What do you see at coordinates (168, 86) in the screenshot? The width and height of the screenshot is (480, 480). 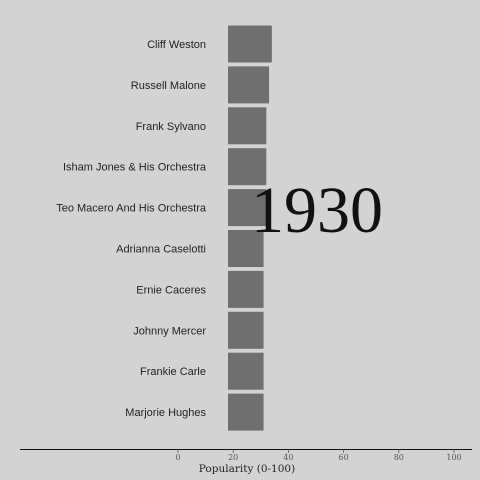 I see `category-label-russell-malone: Russell Malone` at bounding box center [168, 86].